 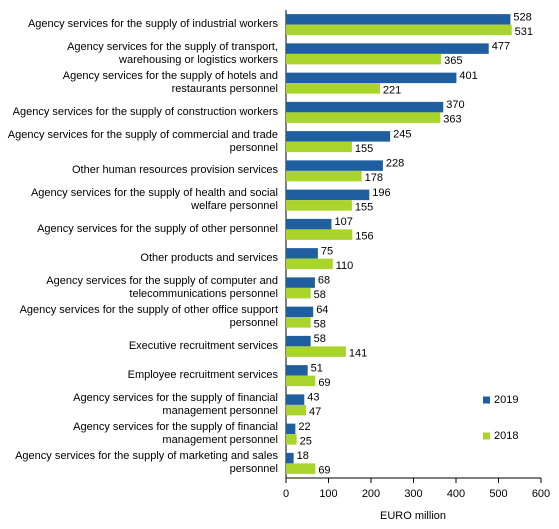 What do you see at coordinates (371, 494) in the screenshot?
I see `x-tick-label: 200` at bounding box center [371, 494].